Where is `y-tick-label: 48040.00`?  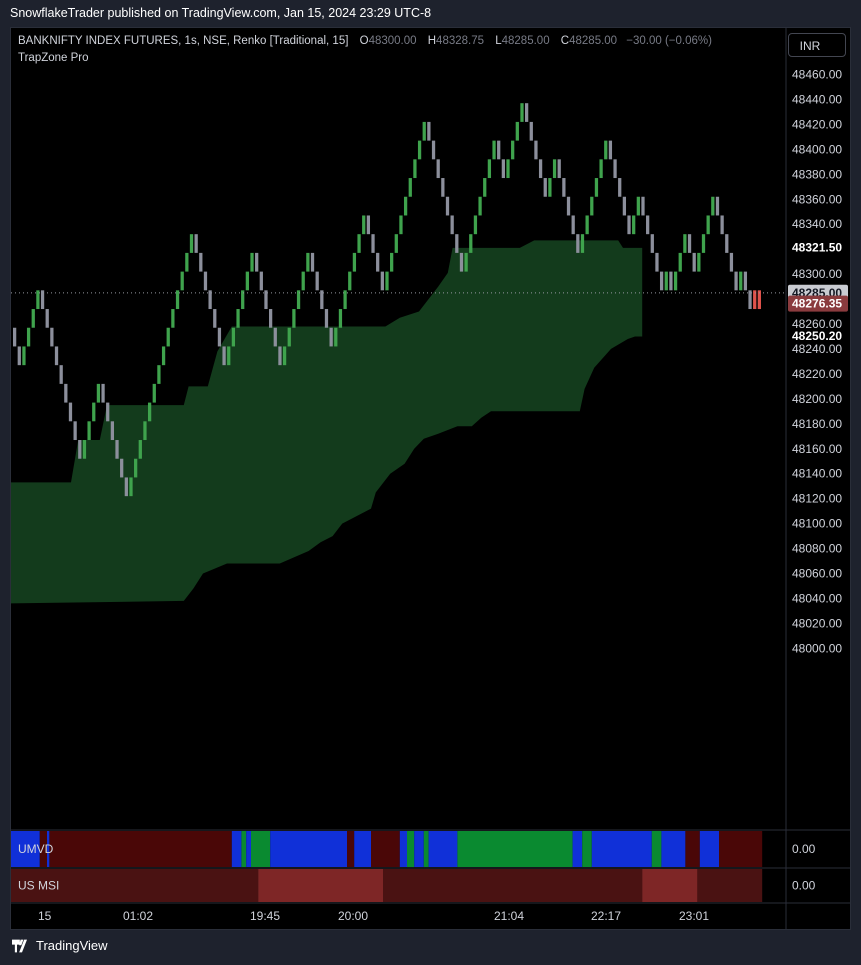
y-tick-label: 48040.00 is located at coordinates (817, 599).